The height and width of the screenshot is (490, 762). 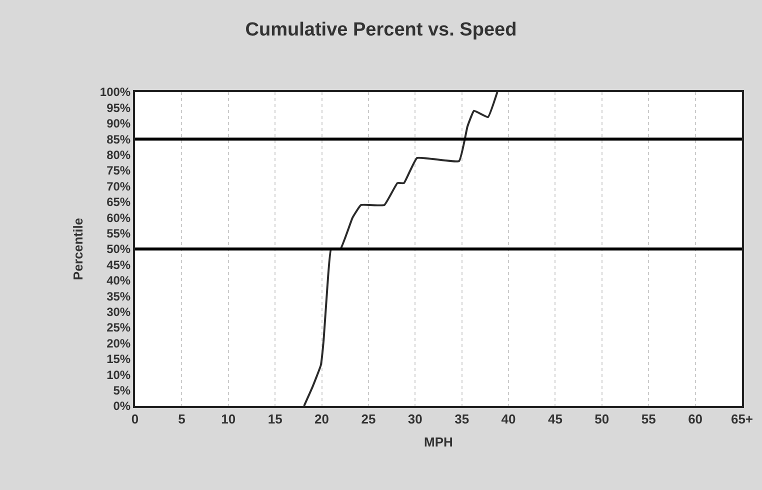 What do you see at coordinates (118, 171) in the screenshot?
I see `y-tick-label: 75%` at bounding box center [118, 171].